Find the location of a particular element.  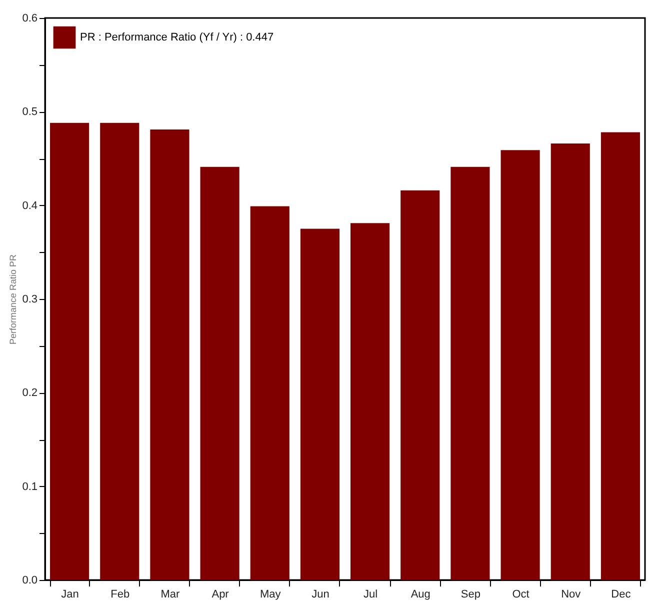

x-tick-label: Jun is located at coordinates (321, 594).